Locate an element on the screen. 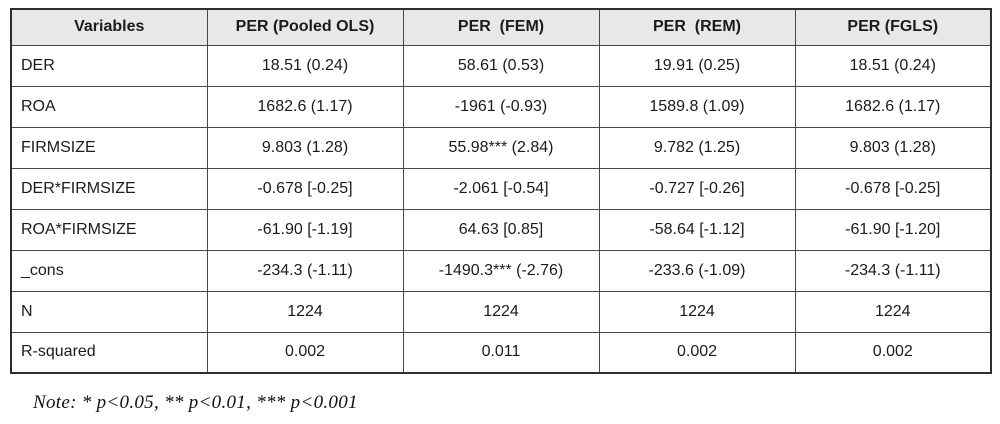 The height and width of the screenshot is (424, 1000). cell-der-fem: 58.61 (0.53) is located at coordinates (501, 65).